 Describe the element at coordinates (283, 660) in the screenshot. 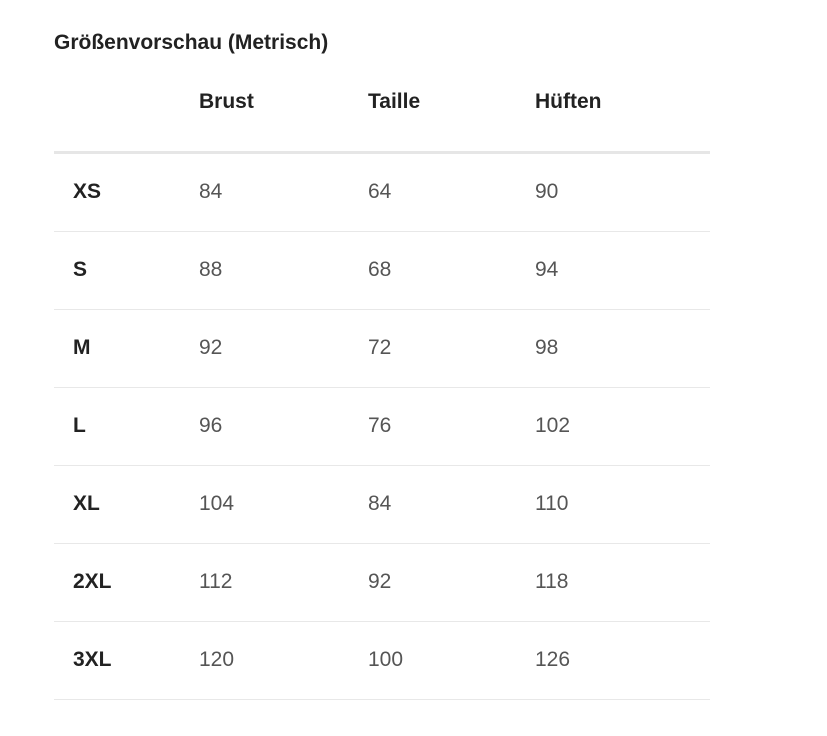

I see `cell-brust: 120` at that location.